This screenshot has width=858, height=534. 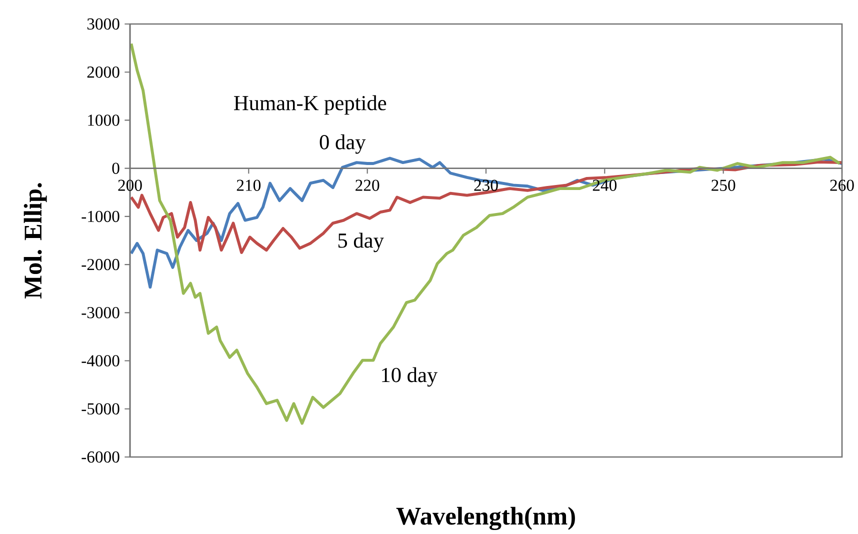 What do you see at coordinates (101, 457) in the screenshot?
I see `y-tick-label: -6000` at bounding box center [101, 457].